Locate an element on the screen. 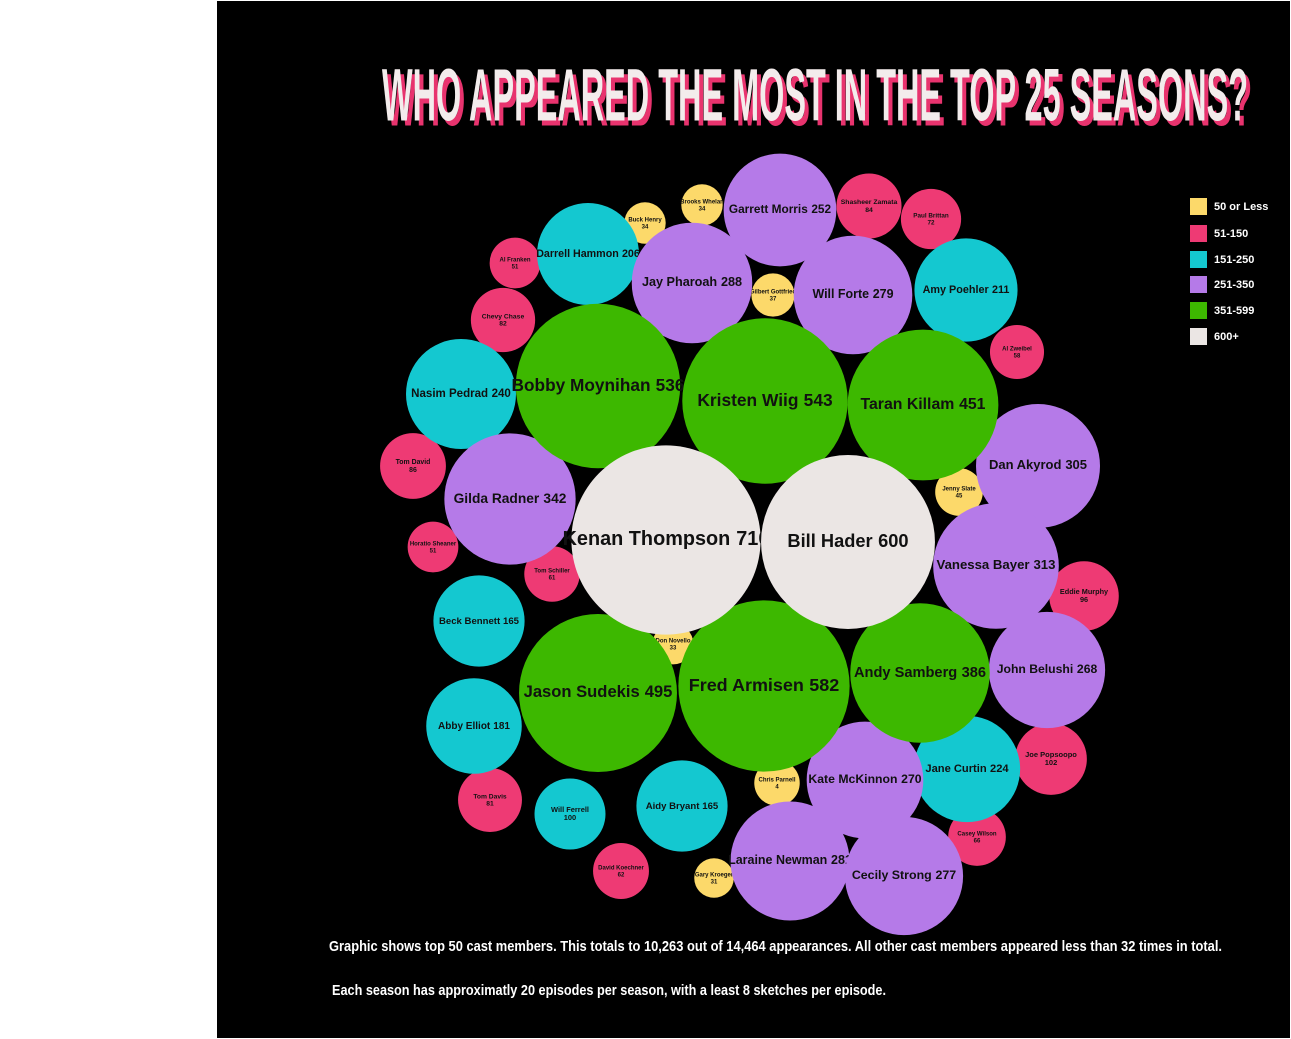 The width and height of the screenshot is (1291, 1039). bubble-value: 451 is located at coordinates (972, 404).